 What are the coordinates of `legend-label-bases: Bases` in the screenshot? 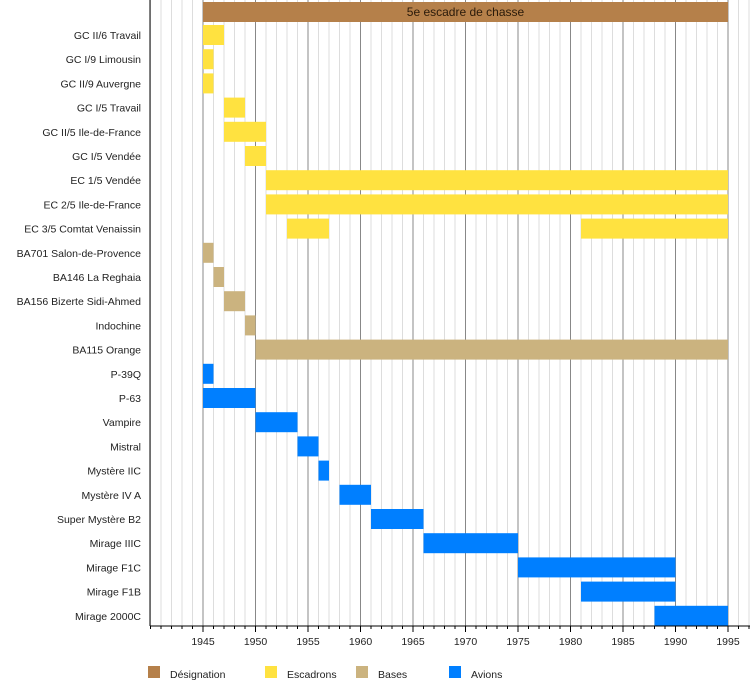 It's located at (392, 675).